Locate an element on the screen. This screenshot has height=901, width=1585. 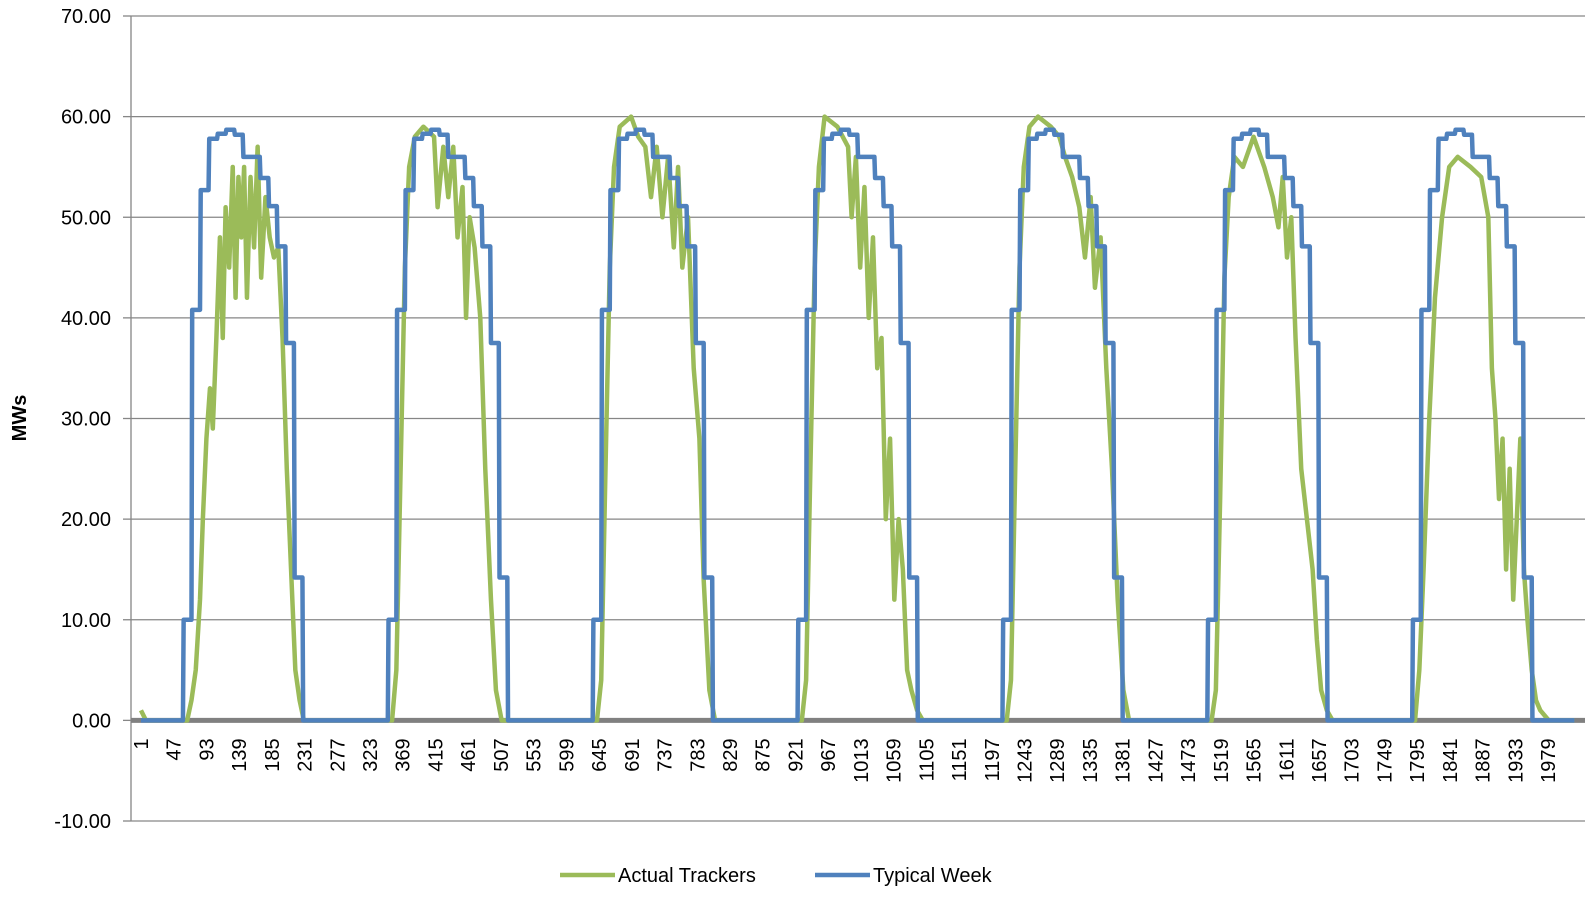
x-tick-label: 1519 is located at coordinates (1222, 760).